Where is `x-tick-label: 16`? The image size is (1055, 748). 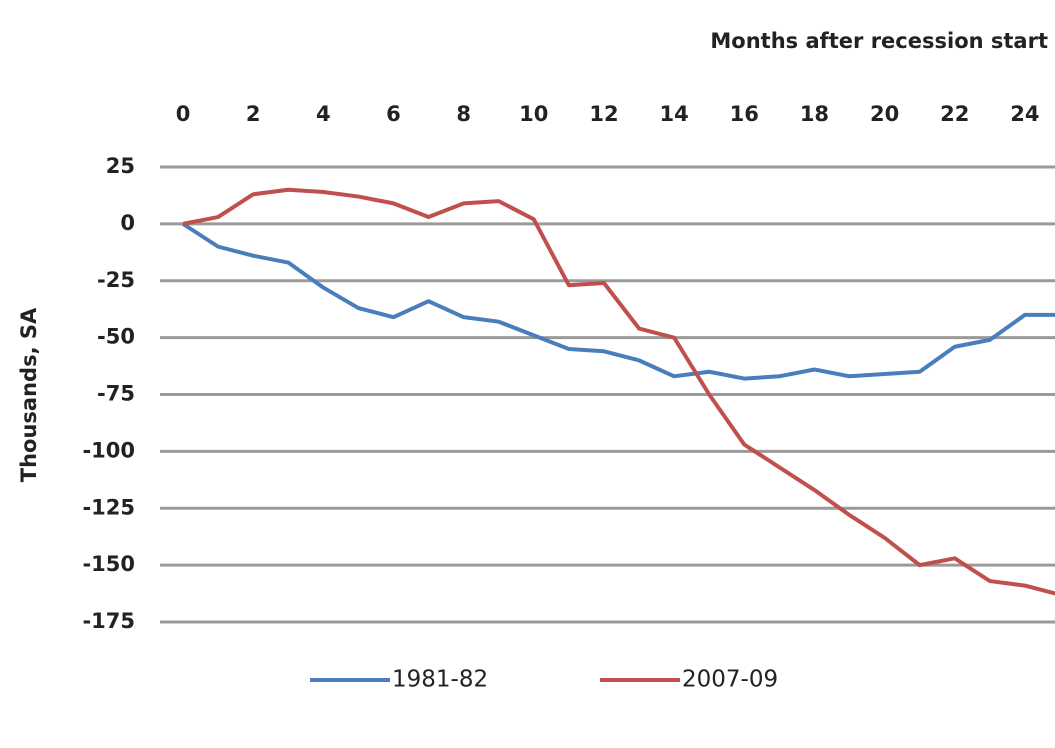
x-tick-label: 16 is located at coordinates (744, 114).